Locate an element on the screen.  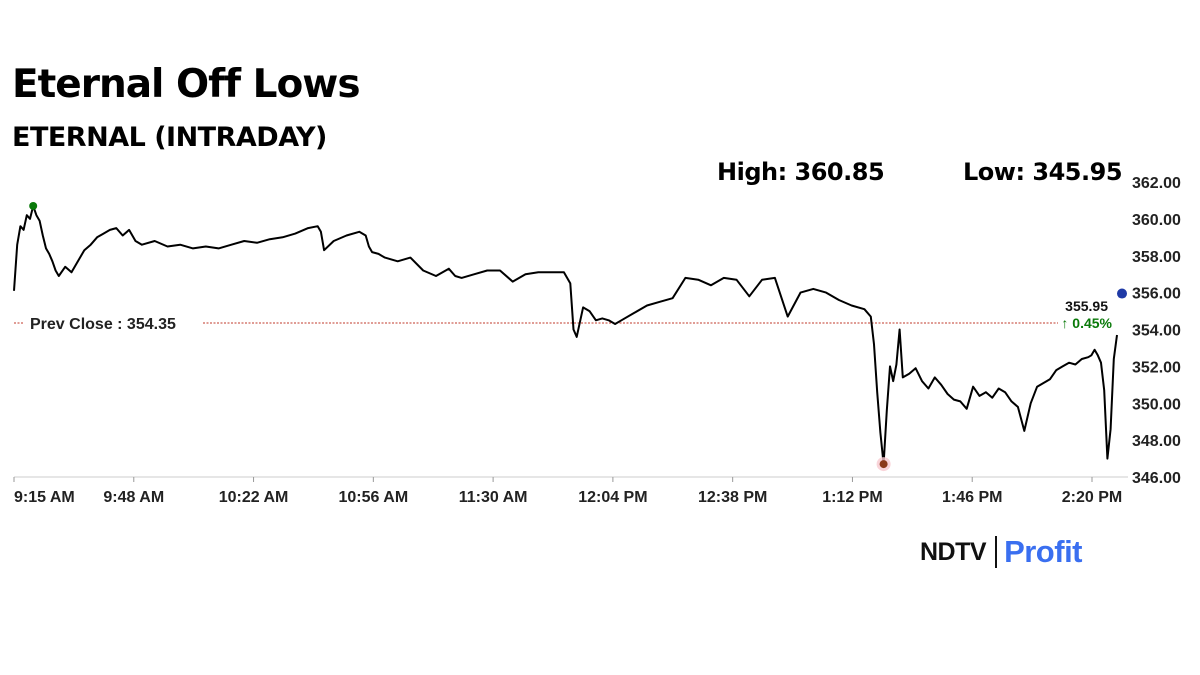
x-tick-label: 10:56 AM is located at coordinates (374, 497).